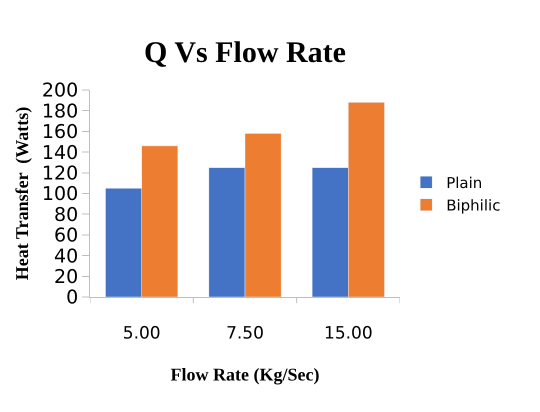 This screenshot has height=412, width=540. I want to click on legend-label: Plain, so click(464, 183).